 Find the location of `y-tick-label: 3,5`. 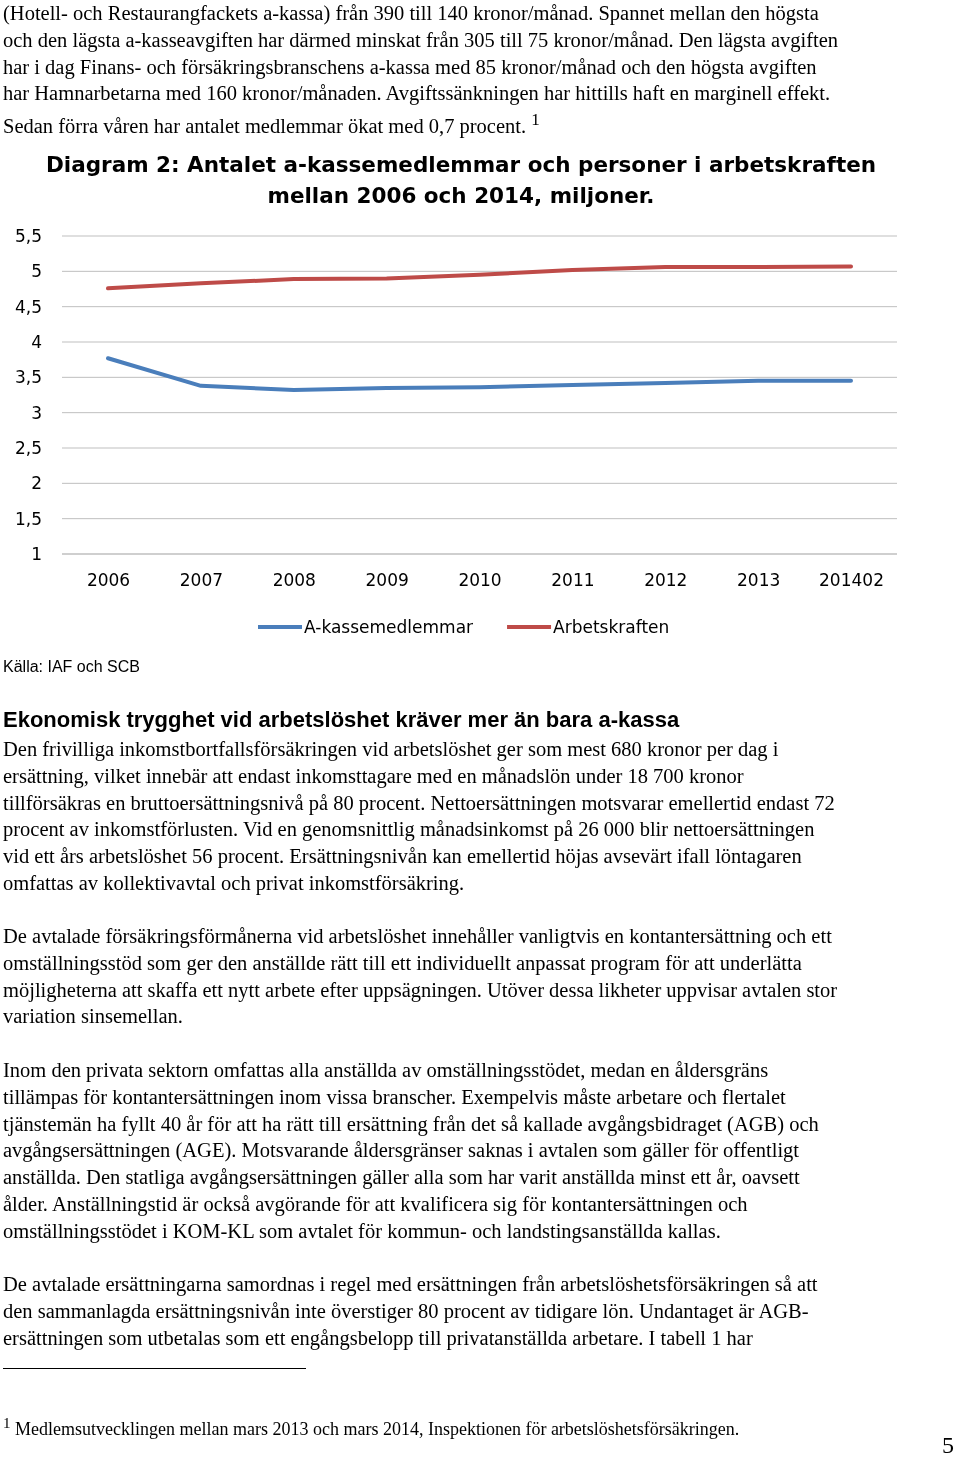

y-tick-label: 3,5 is located at coordinates (28, 377).